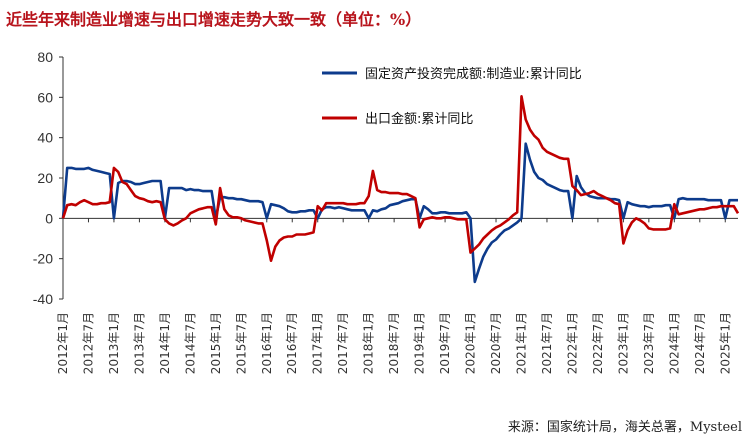 Image resolution: width=756 pixels, height=443 pixels. What do you see at coordinates (292, 343) in the screenshot?
I see `x-tick-label: 2016年7月` at bounding box center [292, 343].